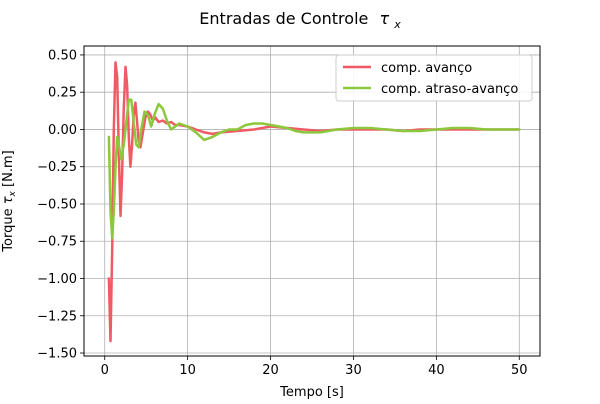 This screenshot has height=404, width=600. What do you see at coordinates (384, 18) in the screenshot?
I see `chart-title-symbol: τ` at bounding box center [384, 18].